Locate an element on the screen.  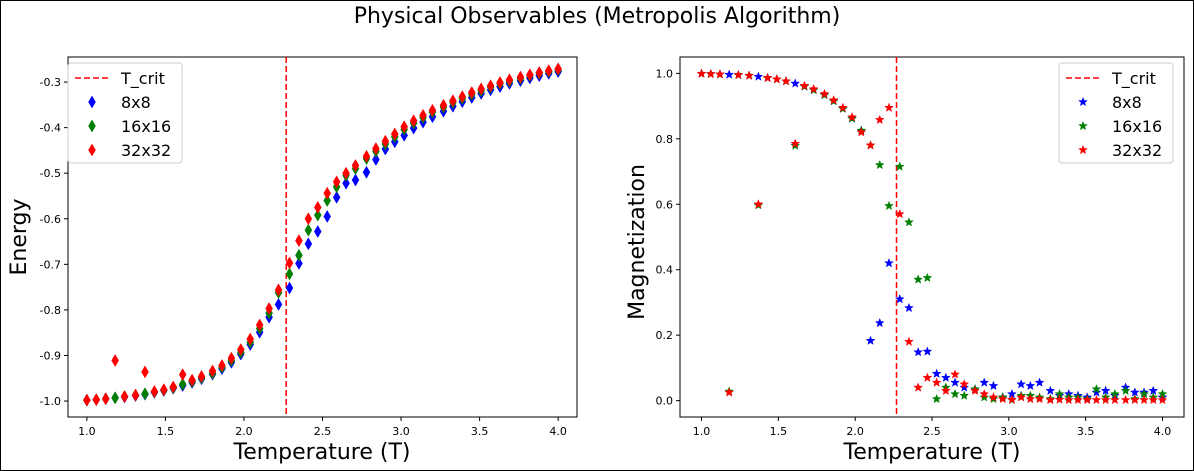
y-tick-label: -1.0 is located at coordinates (50, 401).